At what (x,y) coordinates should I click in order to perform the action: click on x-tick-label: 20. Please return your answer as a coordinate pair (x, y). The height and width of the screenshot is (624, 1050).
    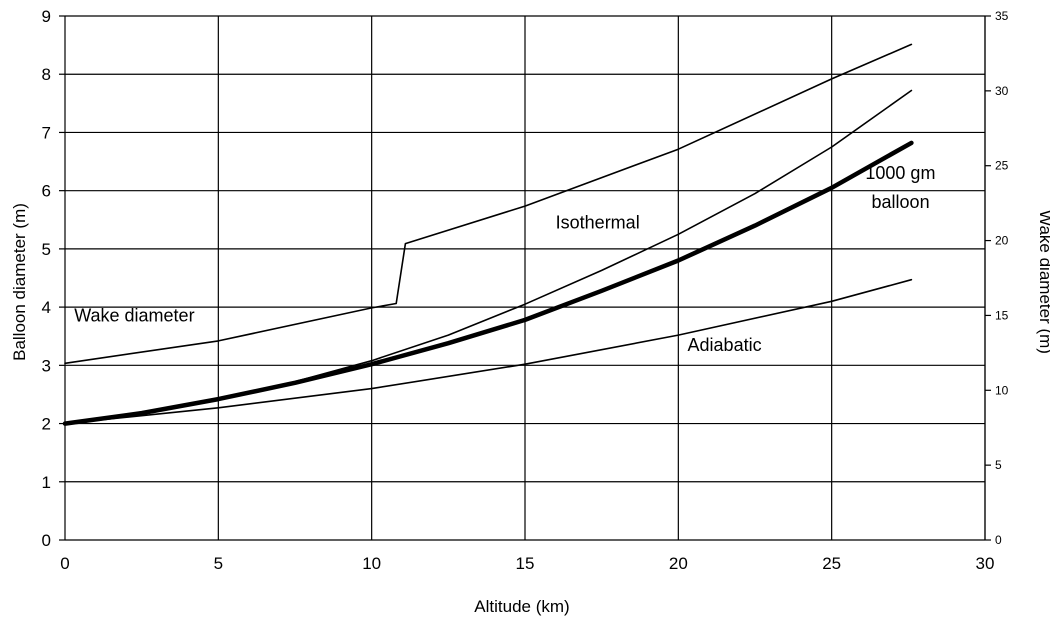
    Looking at the image, I should click on (678, 563).